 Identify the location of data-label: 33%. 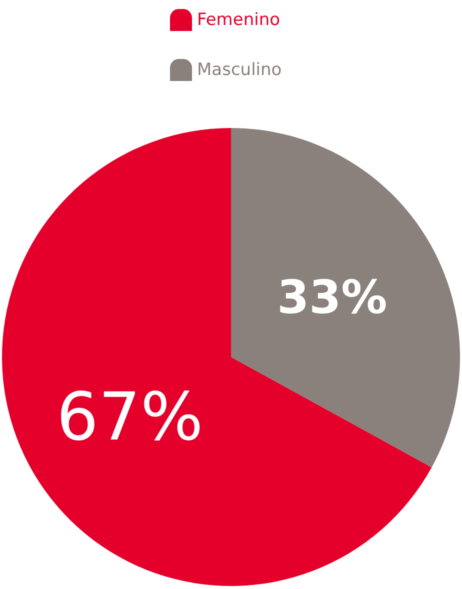
(332, 297).